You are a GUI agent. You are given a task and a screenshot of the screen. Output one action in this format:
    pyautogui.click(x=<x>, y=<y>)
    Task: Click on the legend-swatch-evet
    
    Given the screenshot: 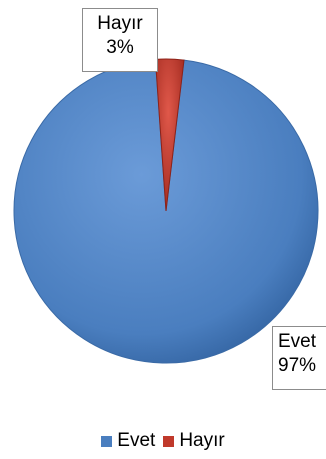 What is the action you would take?
    pyautogui.click(x=107, y=441)
    